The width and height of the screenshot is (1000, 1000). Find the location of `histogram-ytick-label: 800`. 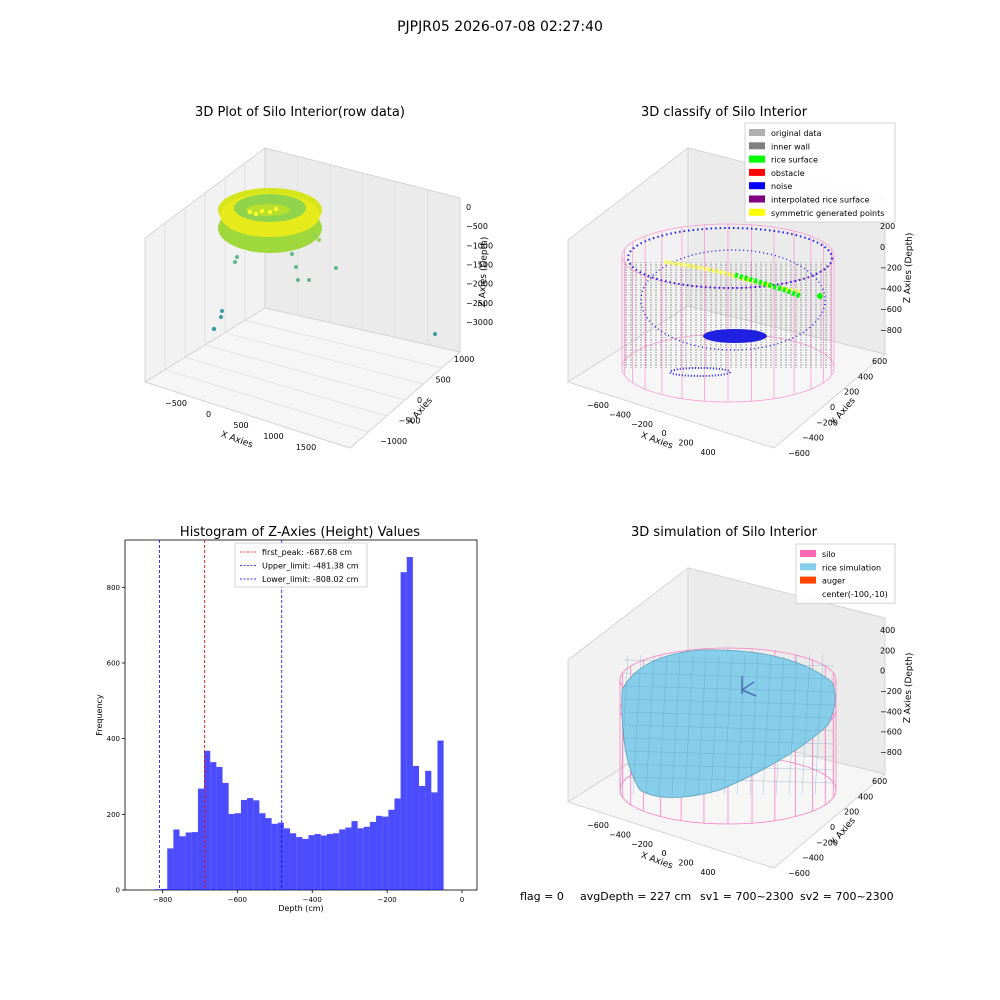

histogram-ytick-label: 800 is located at coordinates (113, 588).